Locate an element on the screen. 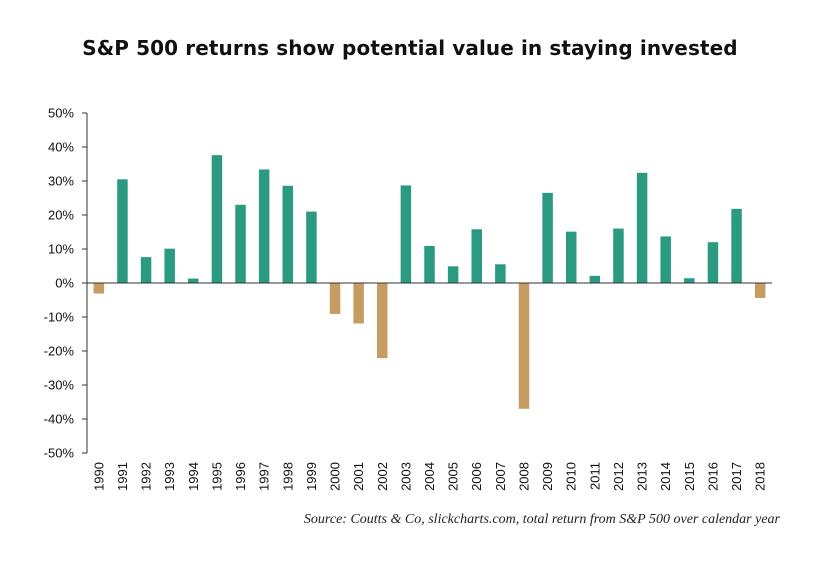  x-tick-label: 2017 is located at coordinates (736, 476).